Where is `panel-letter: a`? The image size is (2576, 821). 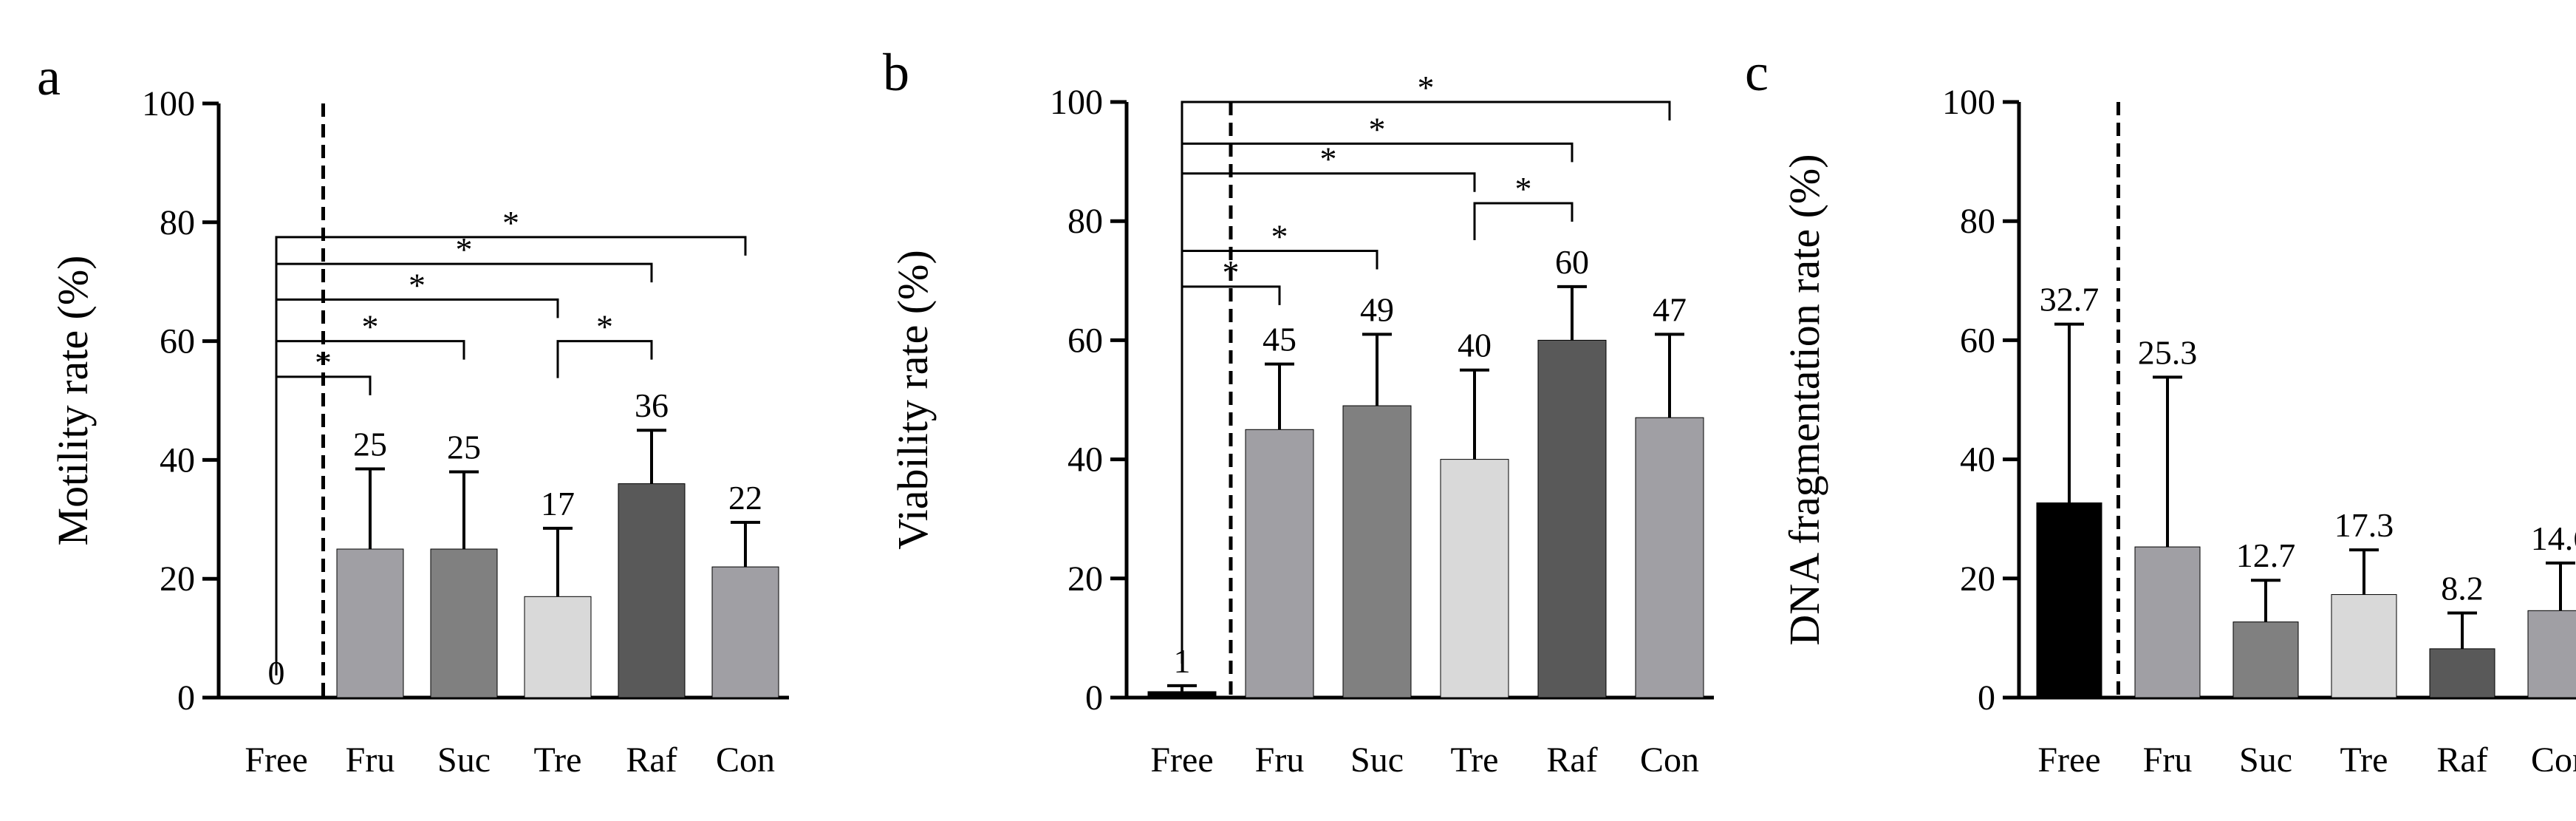 panel-letter: a is located at coordinates (49, 76).